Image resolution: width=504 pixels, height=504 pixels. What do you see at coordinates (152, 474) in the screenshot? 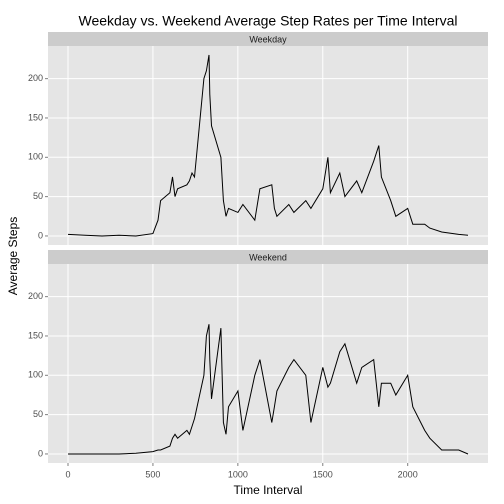
I see `x-tick-label: 500` at bounding box center [152, 474].